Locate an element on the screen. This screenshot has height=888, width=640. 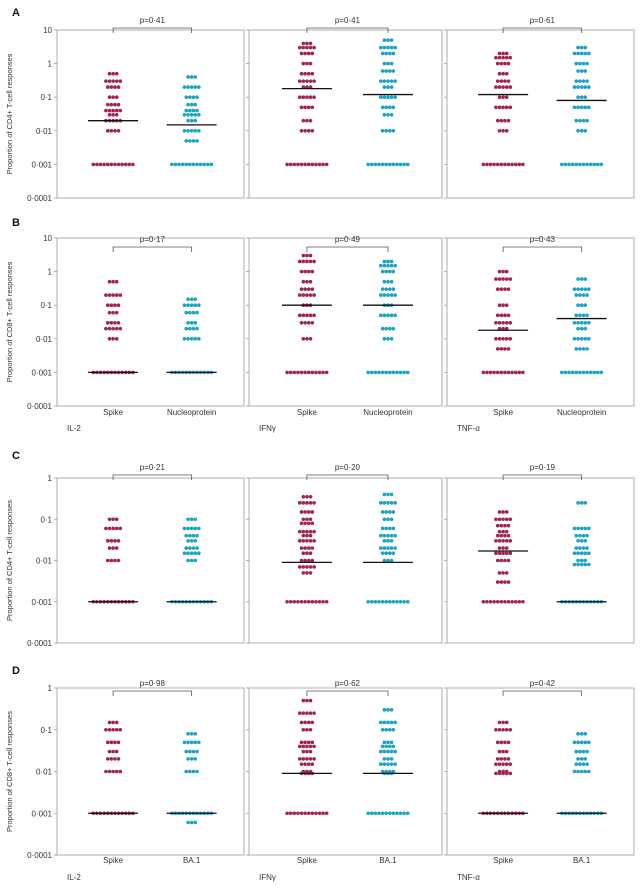
significance-bracket is located at coordinates (152, 477).